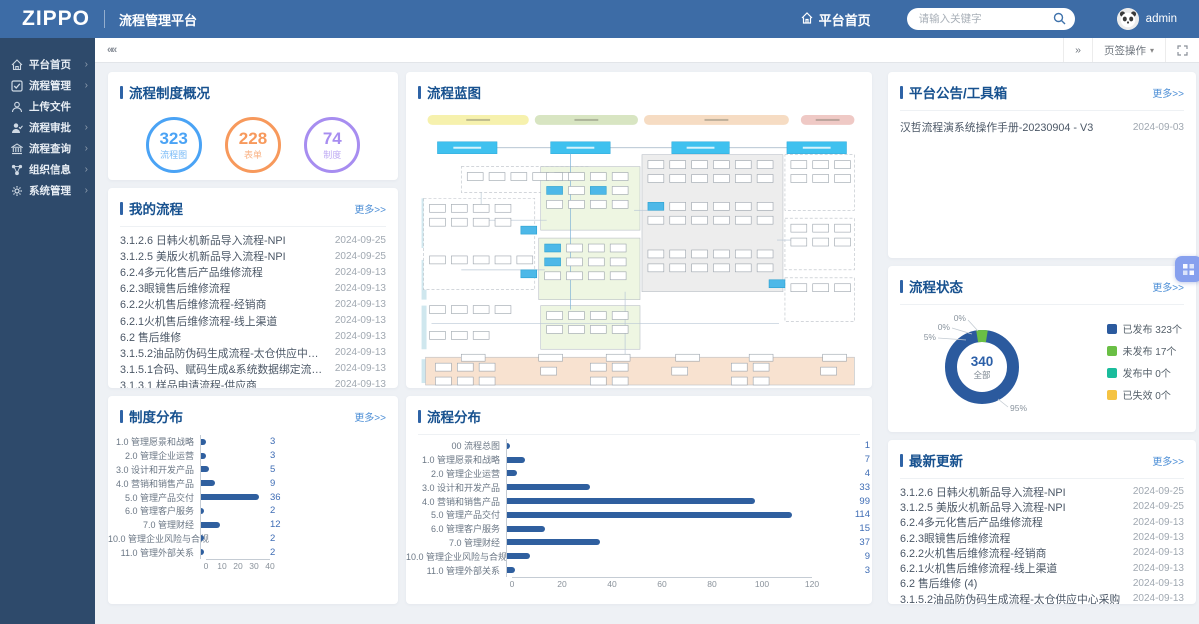  Describe the element at coordinates (273, 483) in the screenshot. I see `bar-value-label: 9` at that location.